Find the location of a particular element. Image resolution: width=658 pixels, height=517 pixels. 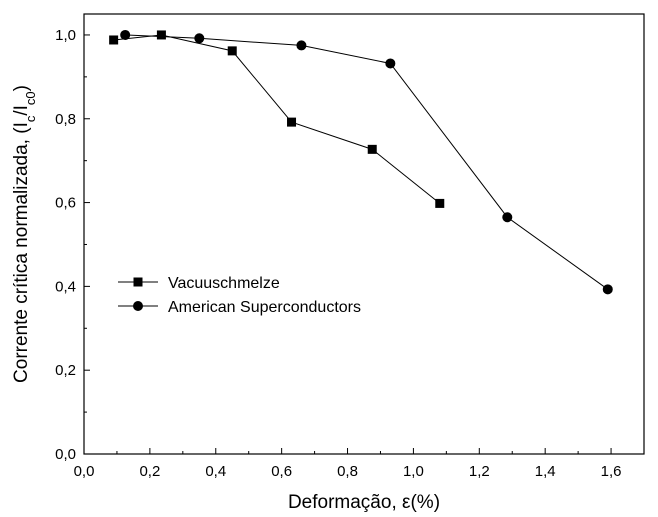

legend: Vacuuschmelze American Superconductors is located at coordinates (239, 295).